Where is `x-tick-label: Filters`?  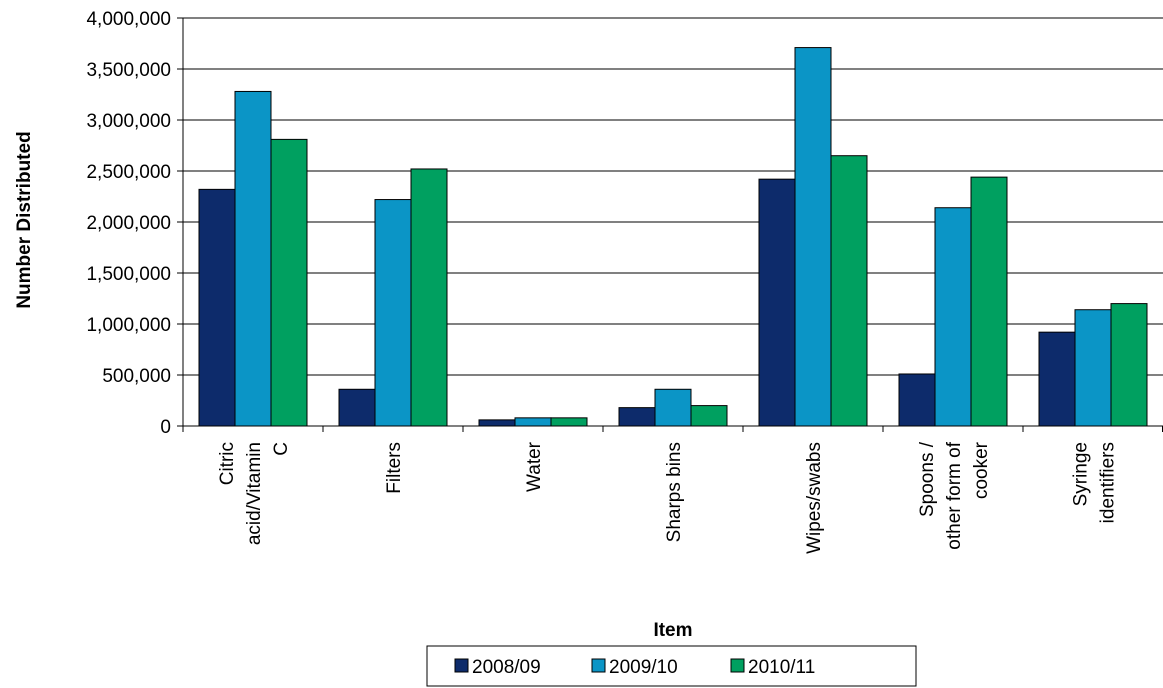
x-tick-label: Filters is located at coordinates (394, 468).